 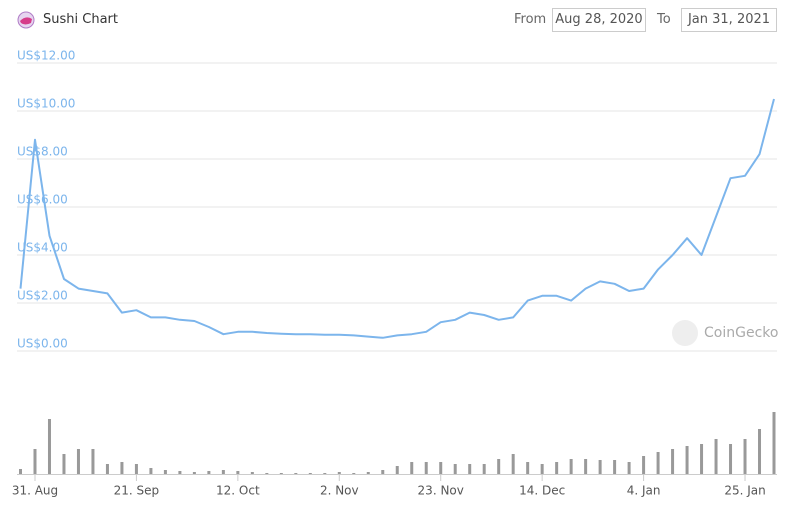 What do you see at coordinates (664, 19) in the screenshot?
I see `to-label: To` at bounding box center [664, 19].